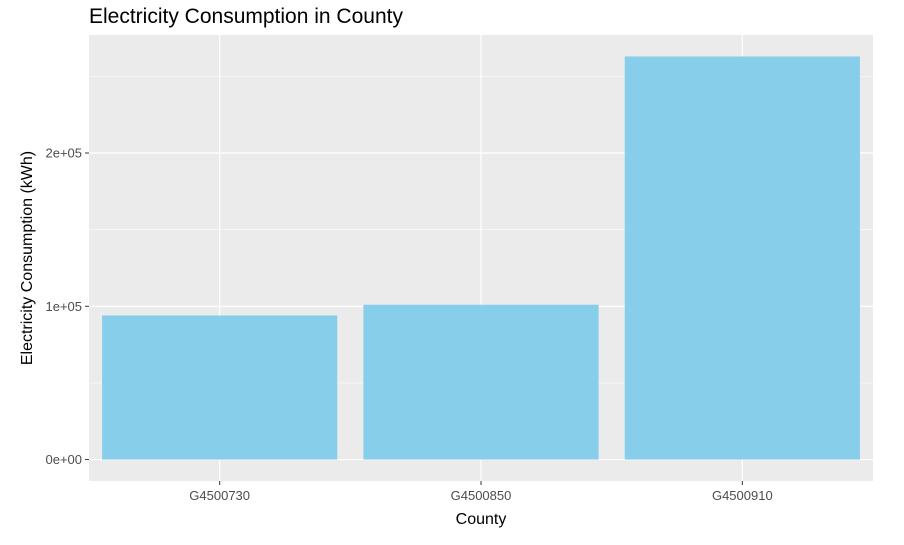  What do you see at coordinates (481, 495) in the screenshot?
I see `x-tick-label: G4500850` at bounding box center [481, 495].